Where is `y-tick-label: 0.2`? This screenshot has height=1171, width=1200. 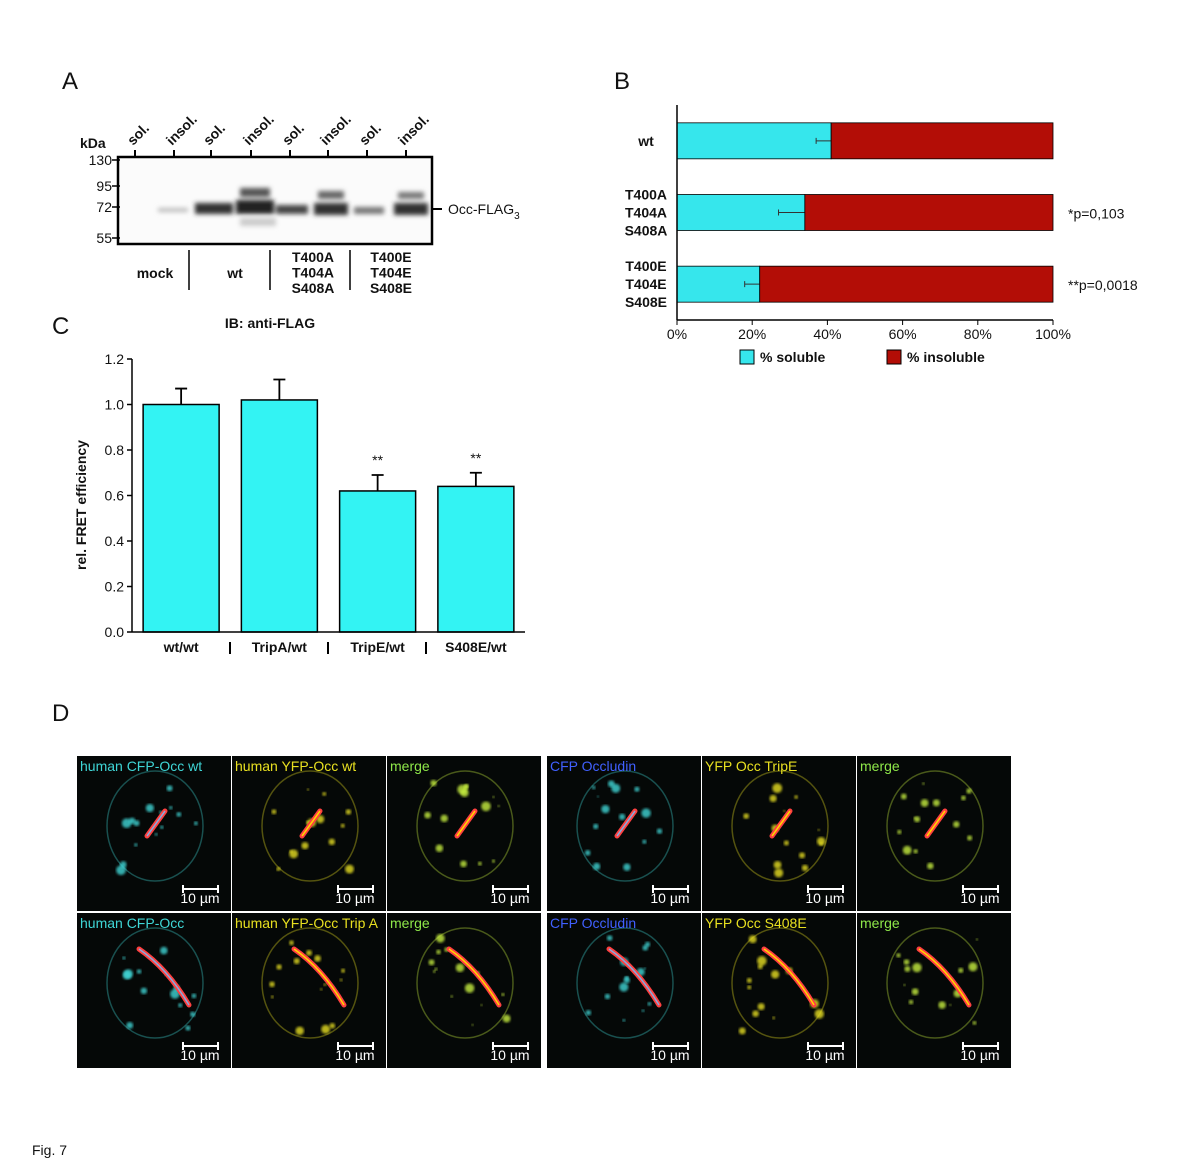 y-tick-label: 0.2 is located at coordinates (115, 587).